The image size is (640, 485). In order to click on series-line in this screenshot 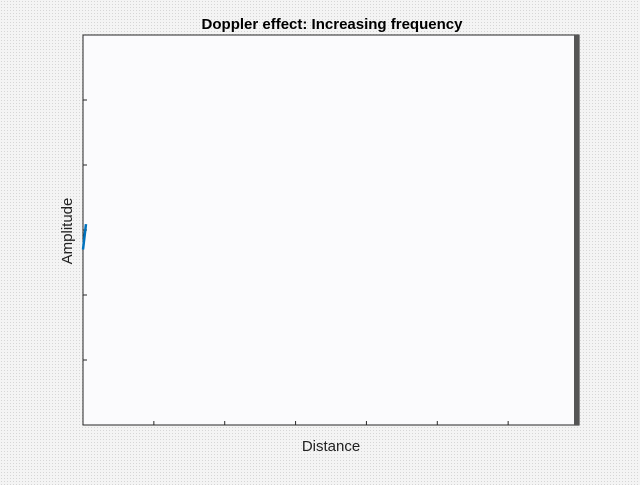, I will do `click(84, 237)`.